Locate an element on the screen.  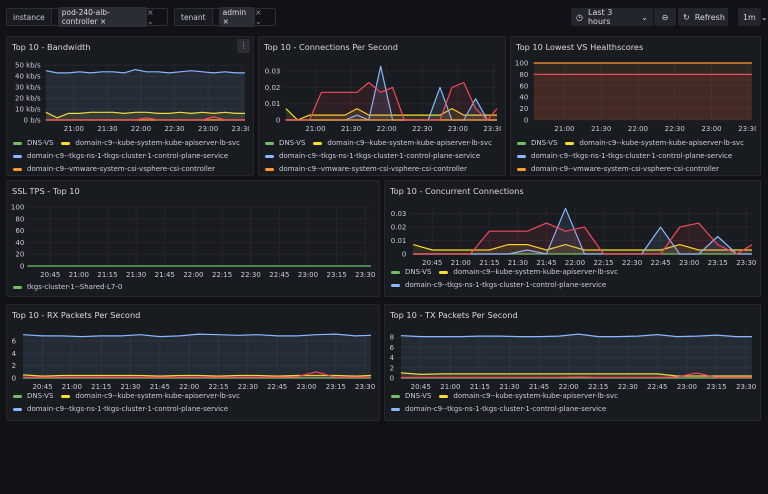
y-tick-label: 80 is located at coordinates (523, 75).